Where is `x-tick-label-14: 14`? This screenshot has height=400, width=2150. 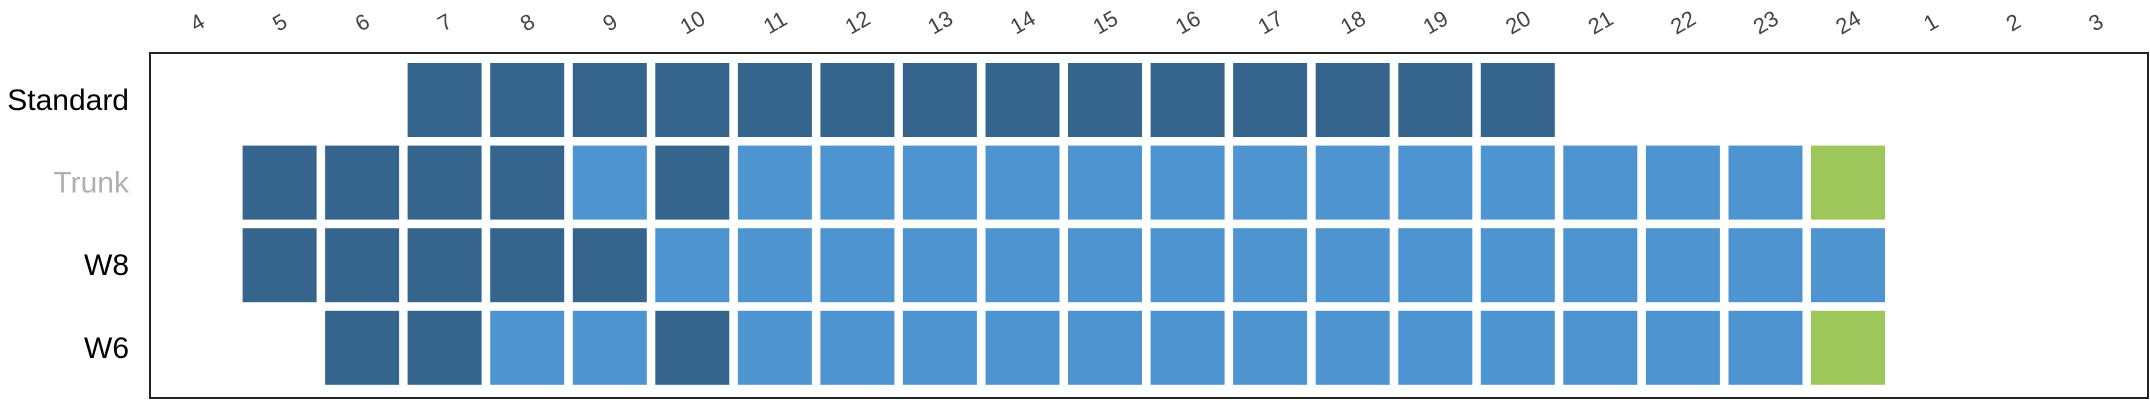
x-tick-label-14: 14 is located at coordinates (1023, 22).